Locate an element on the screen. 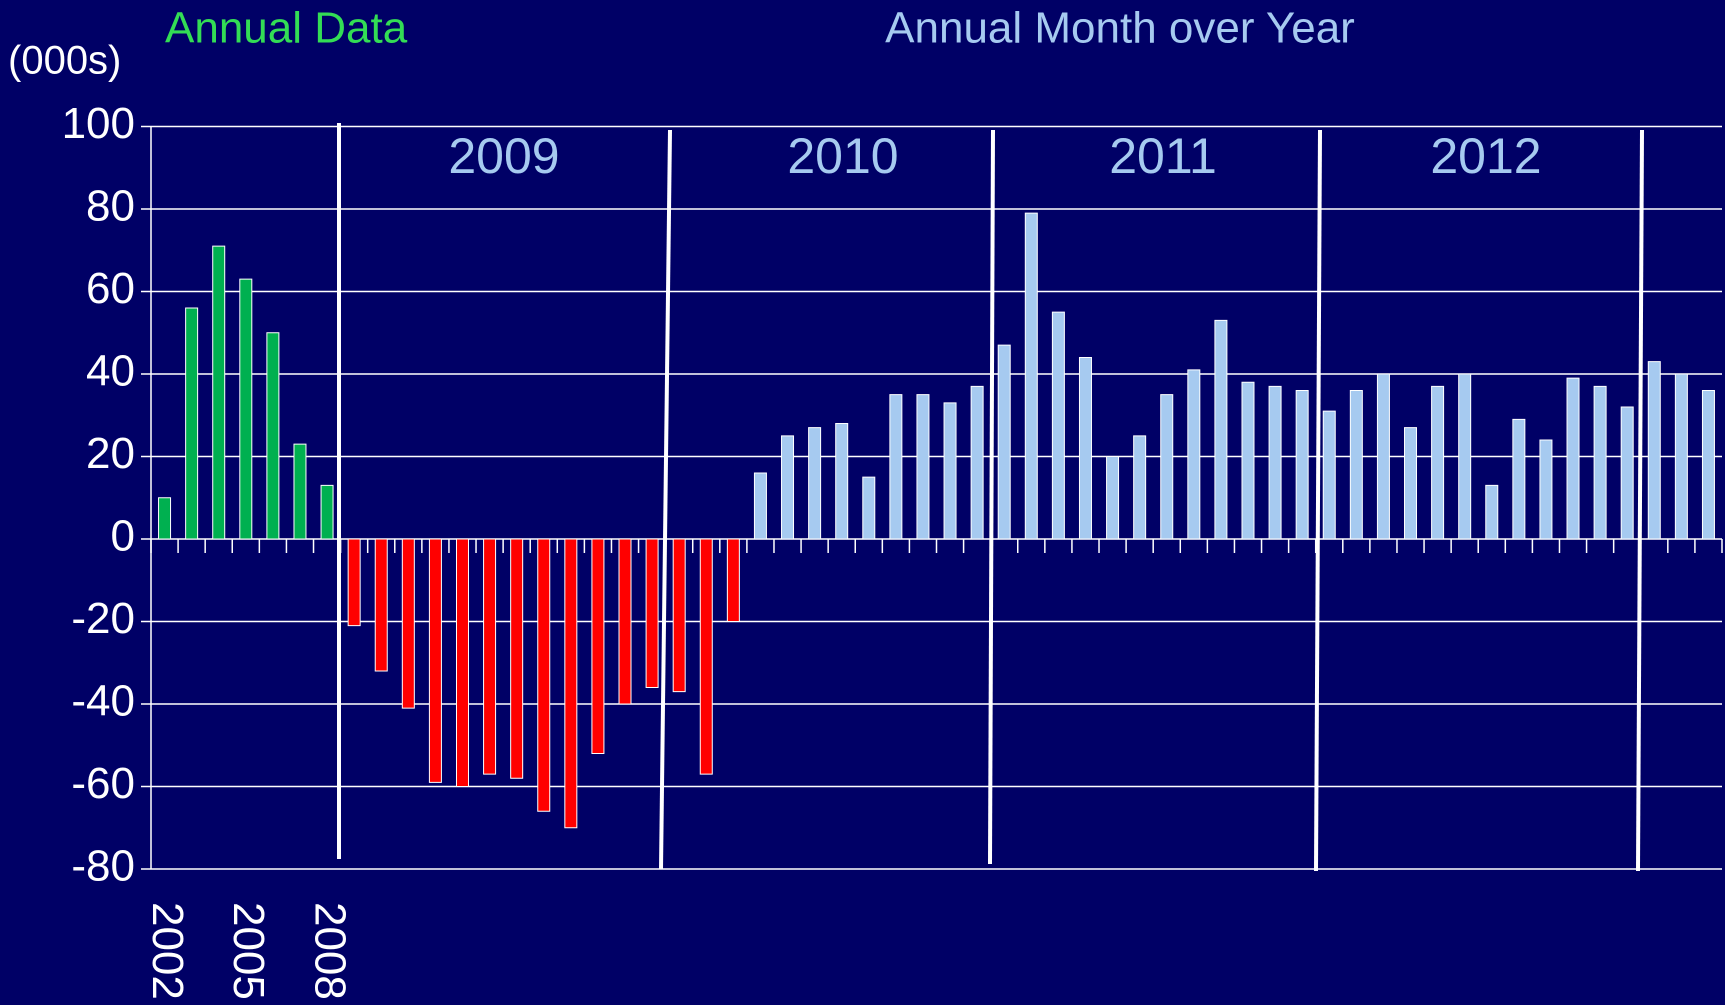 The width and height of the screenshot is (1725, 1005). chart-title: Annual Data is located at coordinates (286, 28).